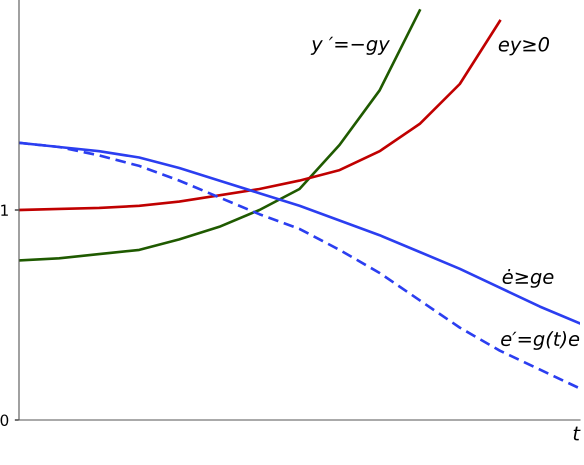 The width and height of the screenshot is (584, 465). What do you see at coordinates (528, 278) in the screenshot?
I see `series-label: ė≥ge` at bounding box center [528, 278].